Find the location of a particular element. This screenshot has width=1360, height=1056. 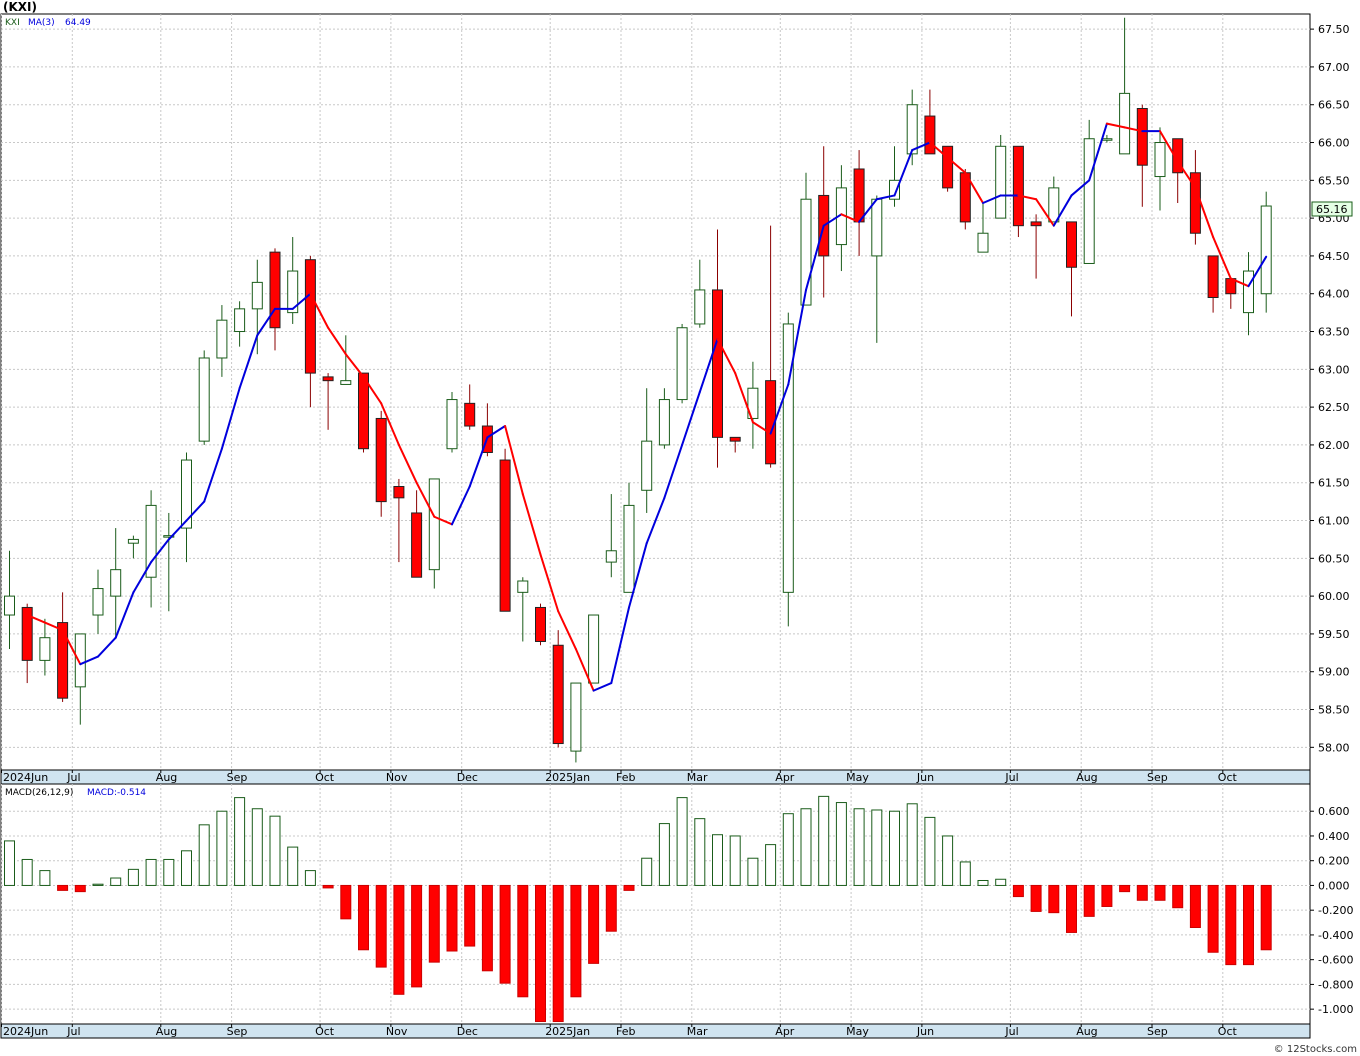

price-tick-label: 64.50 is located at coordinates (1334, 256).